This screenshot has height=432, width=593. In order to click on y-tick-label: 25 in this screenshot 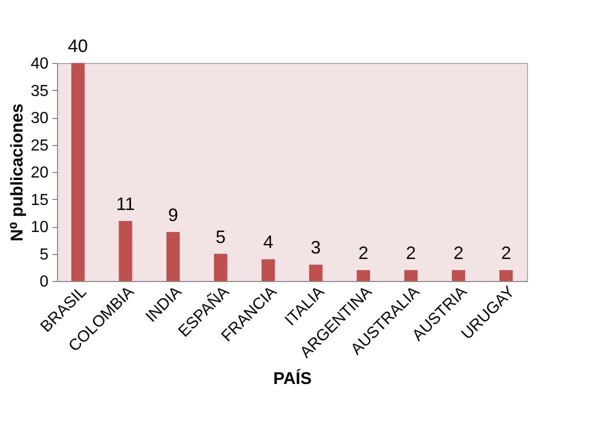, I will do `click(39, 145)`.